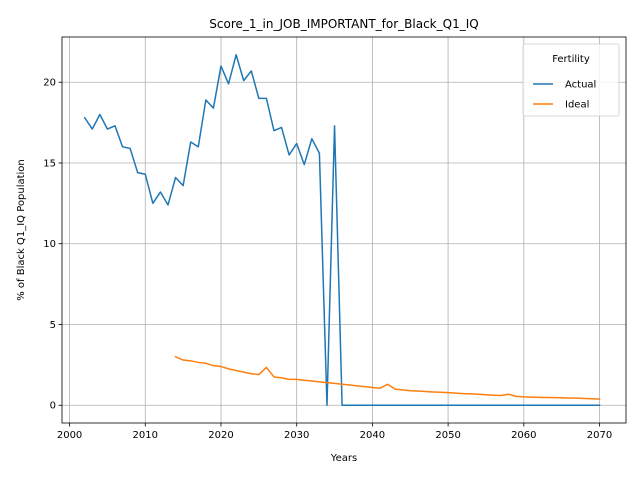 This screenshot has height=480, width=640. I want to click on legend-box, so click(571, 80).